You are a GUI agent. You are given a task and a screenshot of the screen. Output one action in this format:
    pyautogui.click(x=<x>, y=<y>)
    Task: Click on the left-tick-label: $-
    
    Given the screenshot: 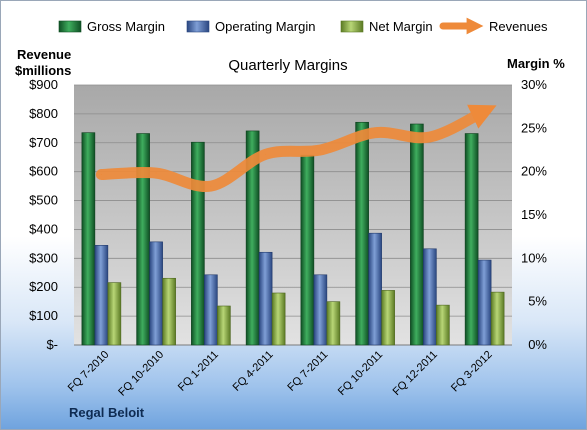 What is the action you would take?
    pyautogui.click(x=52, y=344)
    